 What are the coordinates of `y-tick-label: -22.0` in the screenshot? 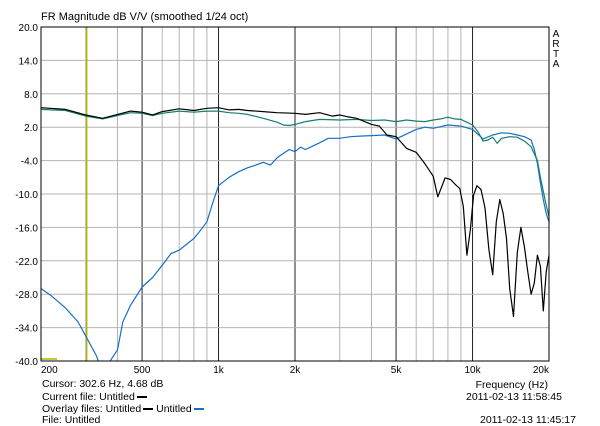 It's located at (26, 262).